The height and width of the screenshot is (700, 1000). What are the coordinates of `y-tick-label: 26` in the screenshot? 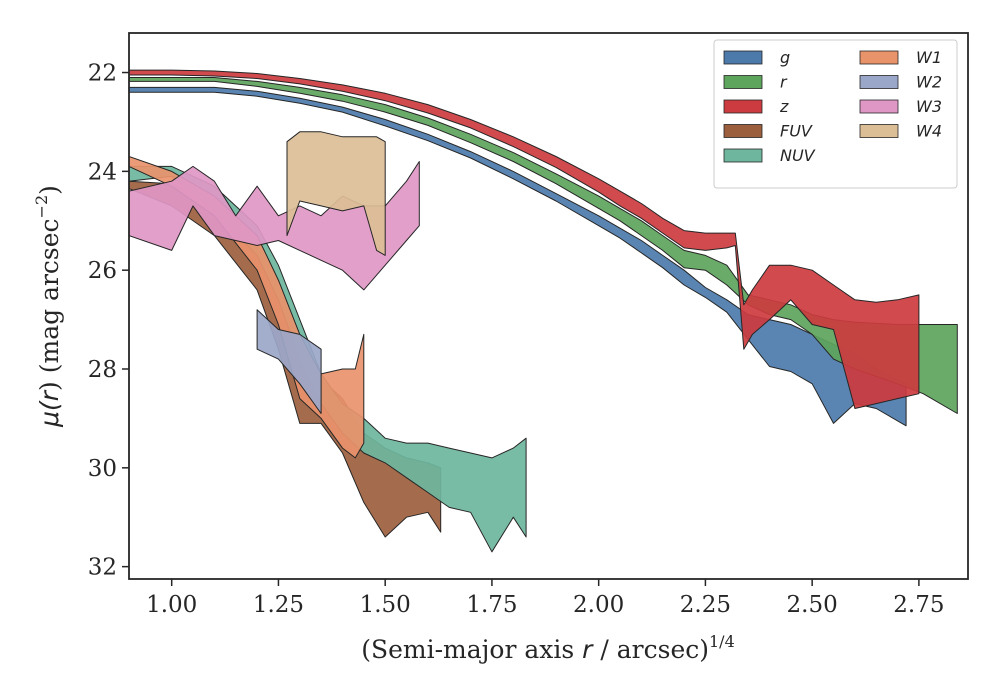 It's located at (102, 271).